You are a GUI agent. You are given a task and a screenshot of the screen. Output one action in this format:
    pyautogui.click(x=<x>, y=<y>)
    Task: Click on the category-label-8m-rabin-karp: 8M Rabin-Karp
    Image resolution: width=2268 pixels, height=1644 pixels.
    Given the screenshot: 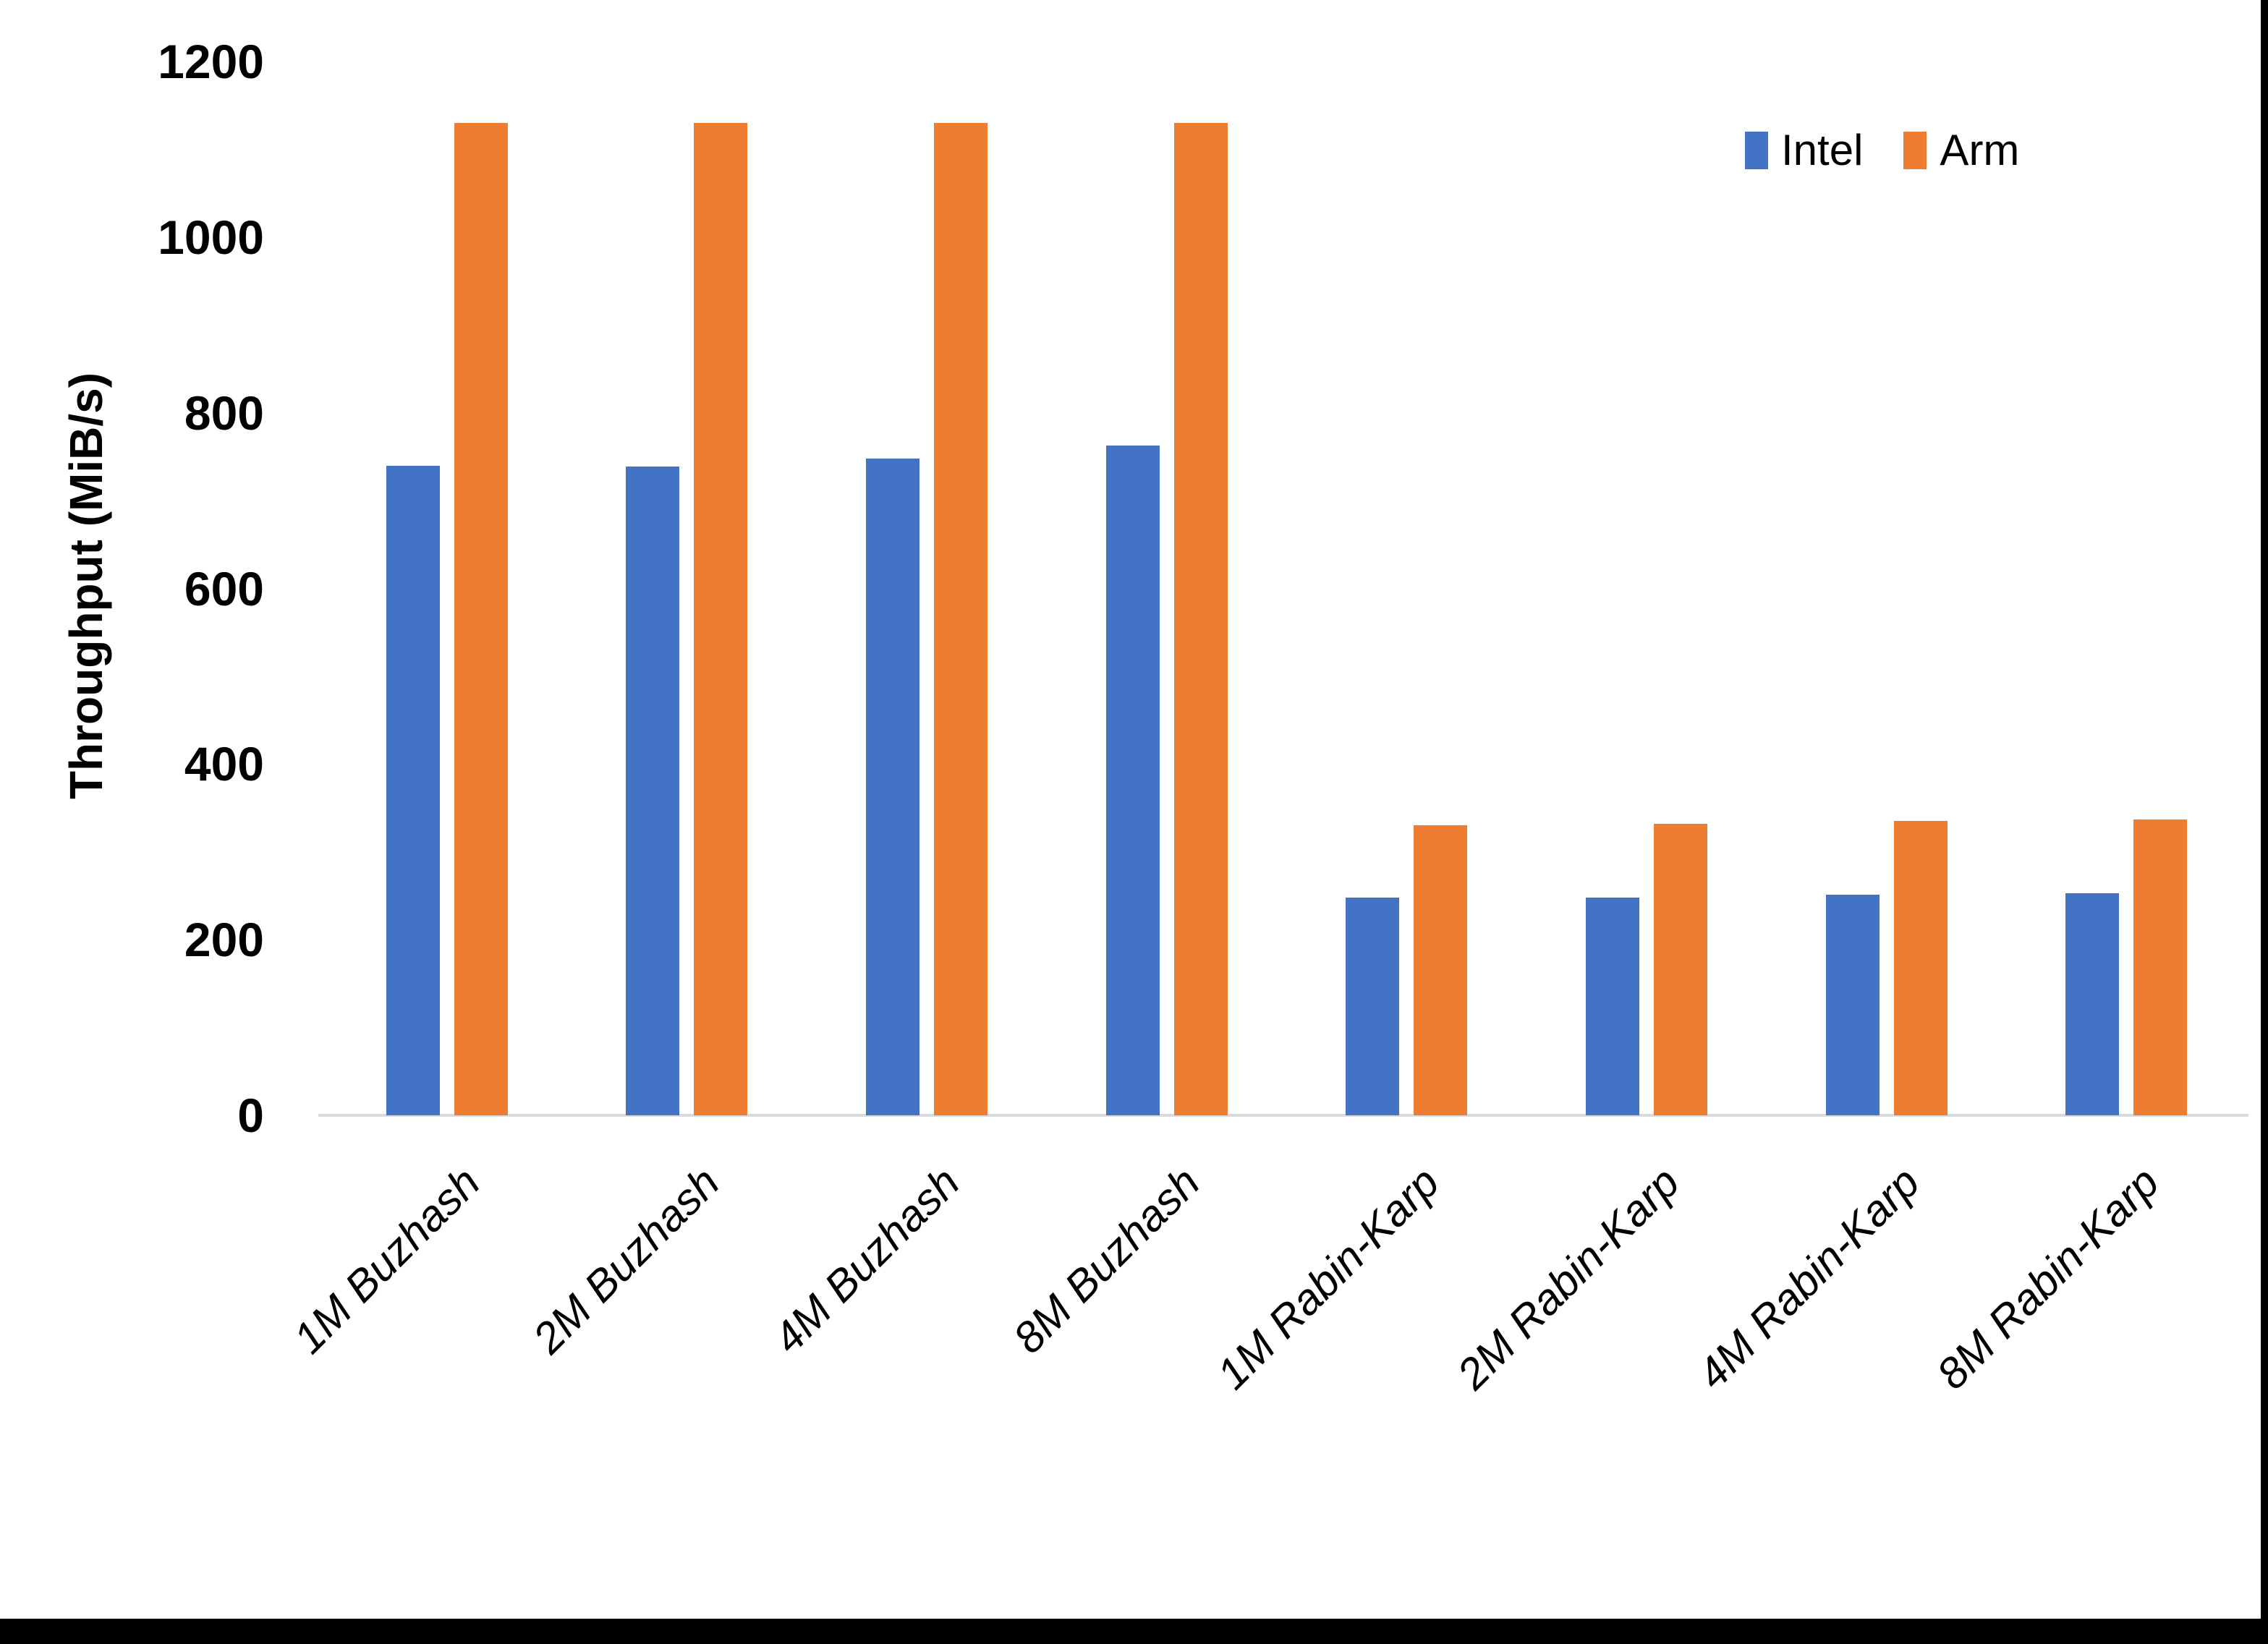 What is the action you would take?
    pyautogui.click(x=2048, y=1278)
    